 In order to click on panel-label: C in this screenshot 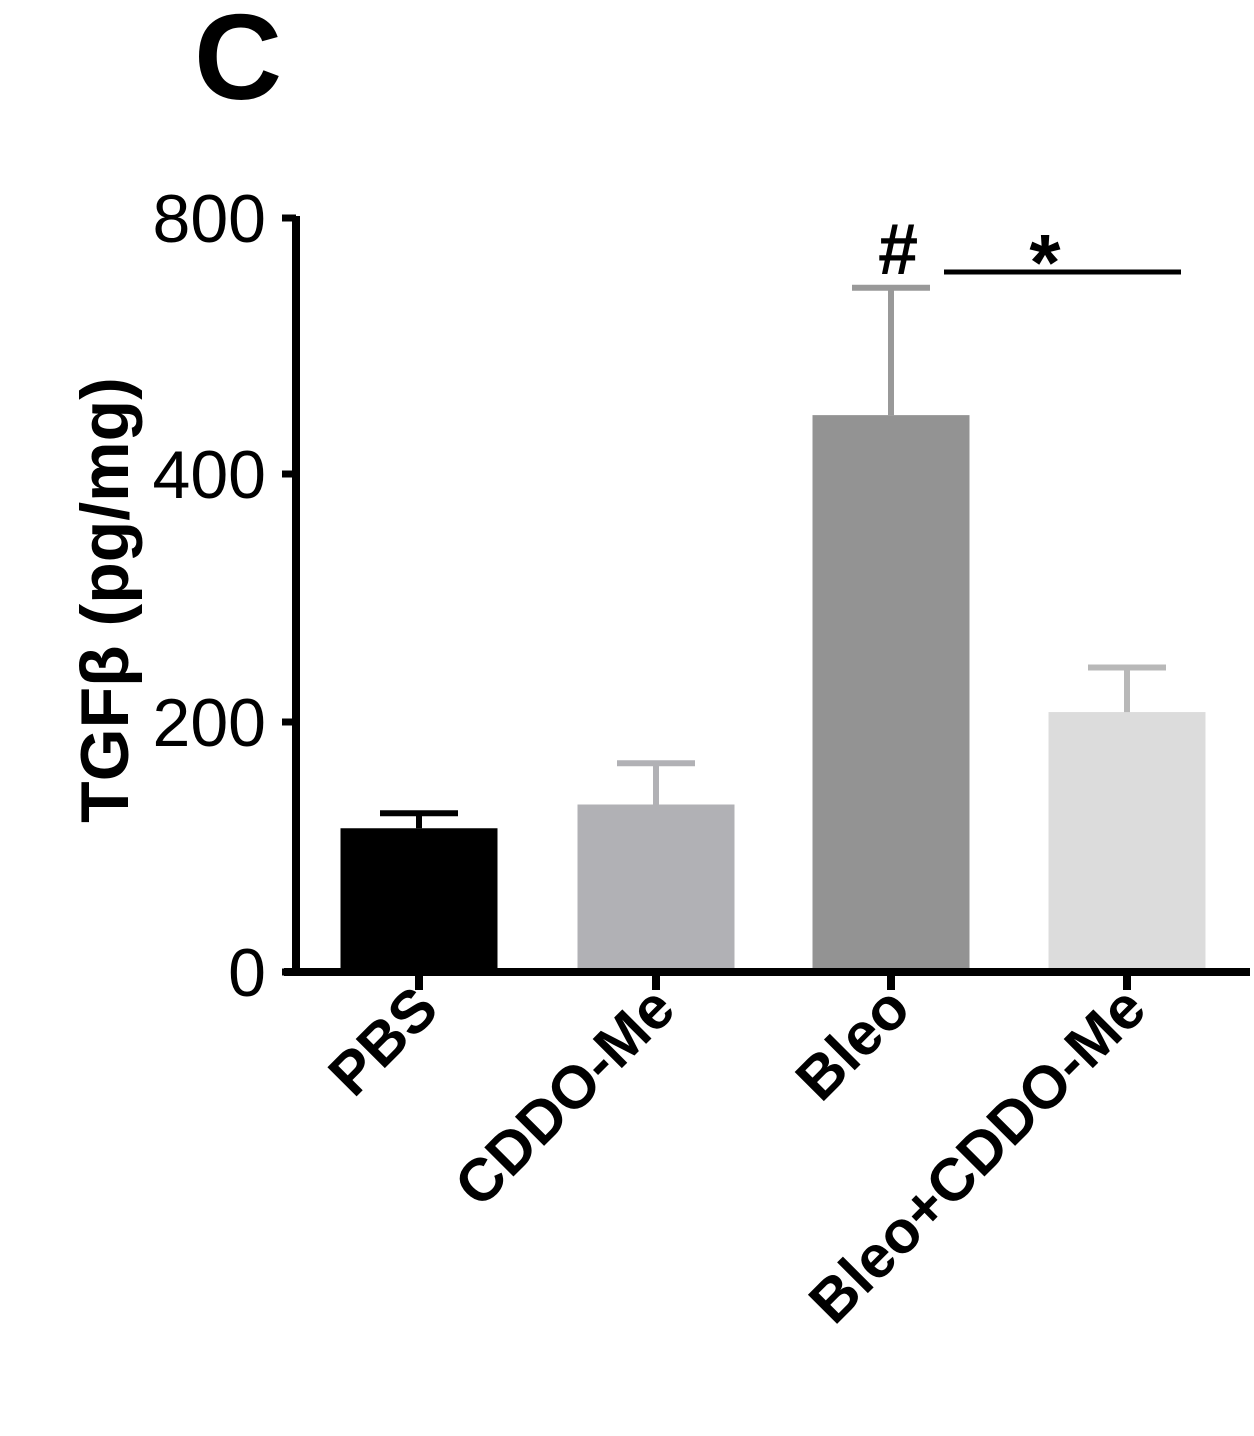, I will do `click(238, 62)`.